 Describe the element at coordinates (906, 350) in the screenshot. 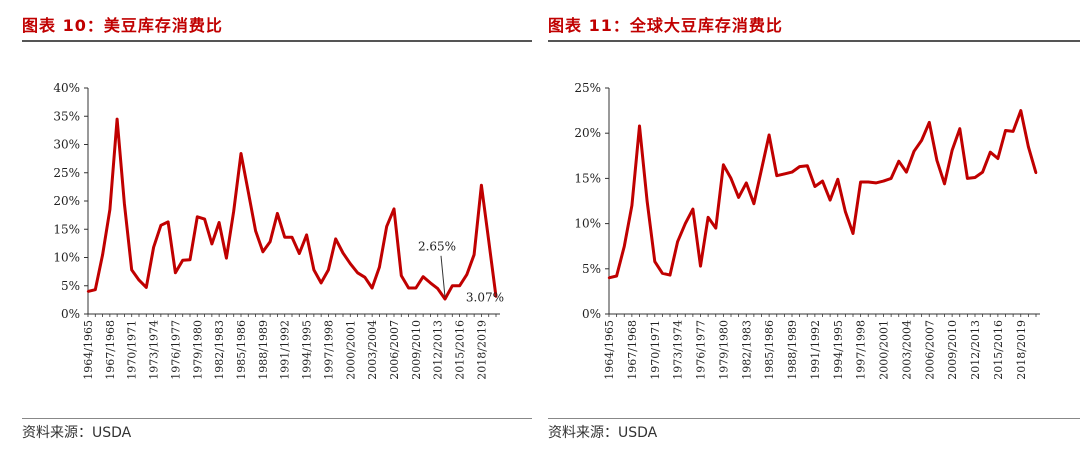

I see `x-tick-label: 2003/2004` at that location.